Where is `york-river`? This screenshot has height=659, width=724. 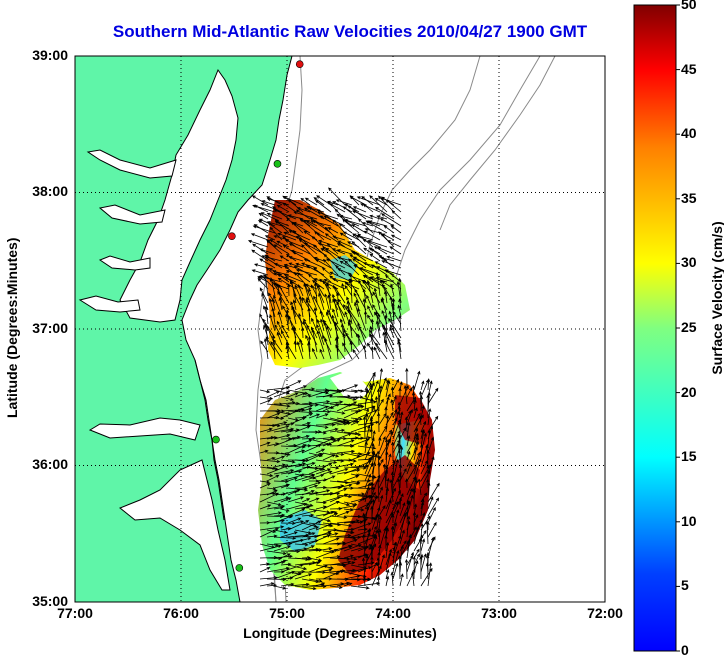
york-river is located at coordinates (124, 263).